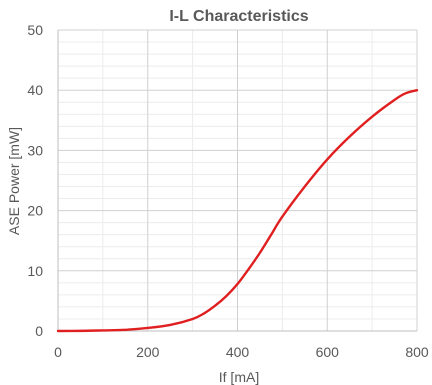 The width and height of the screenshot is (432, 385). Describe the element at coordinates (238, 352) in the screenshot. I see `x-tick-label: 400` at that location.